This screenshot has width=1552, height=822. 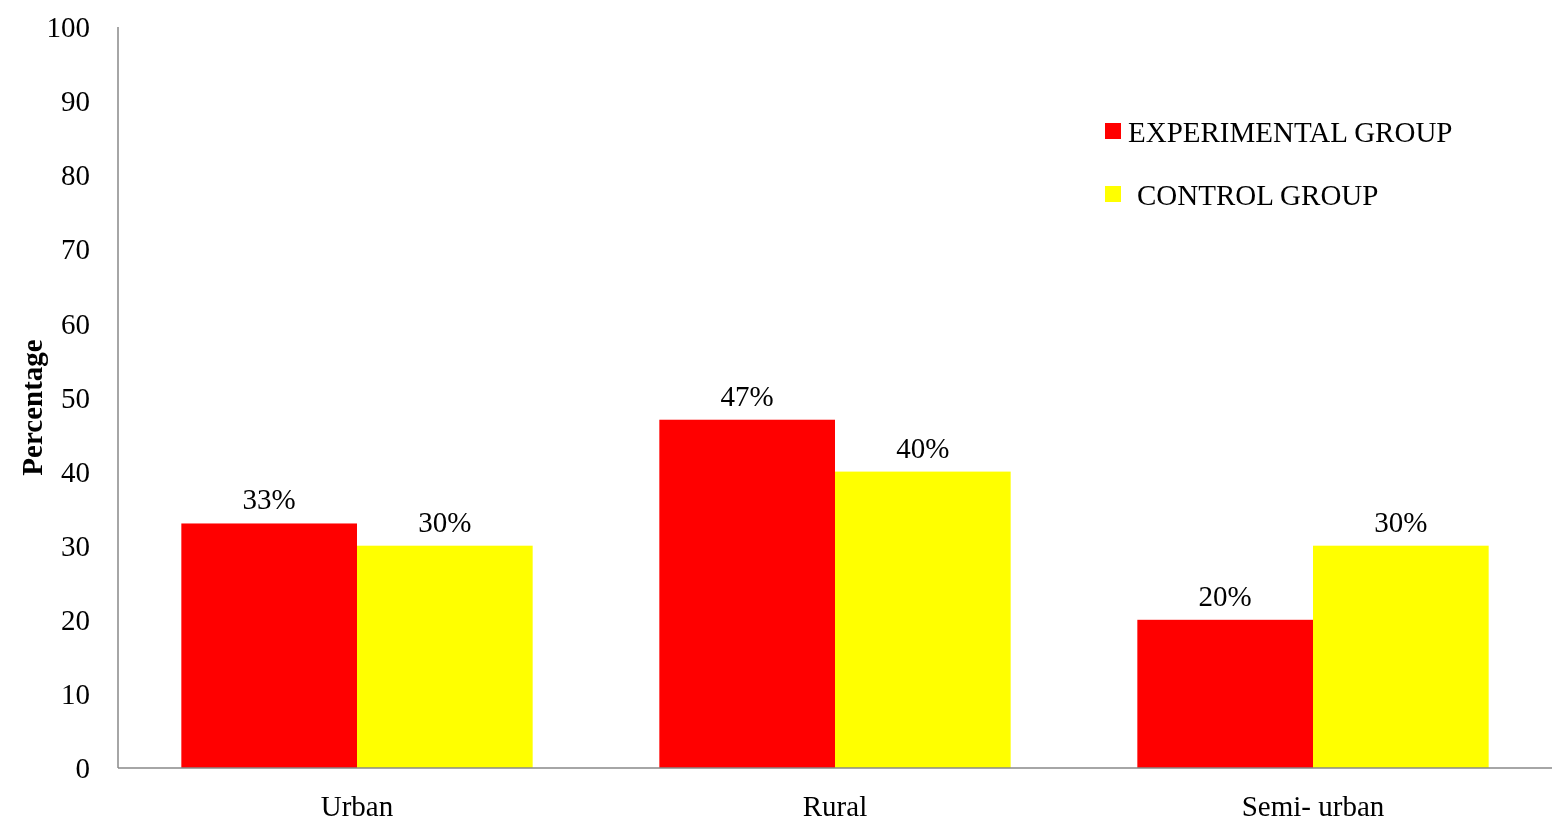 What do you see at coordinates (75, 323) in the screenshot?
I see `y-tick-label: 60` at bounding box center [75, 323].